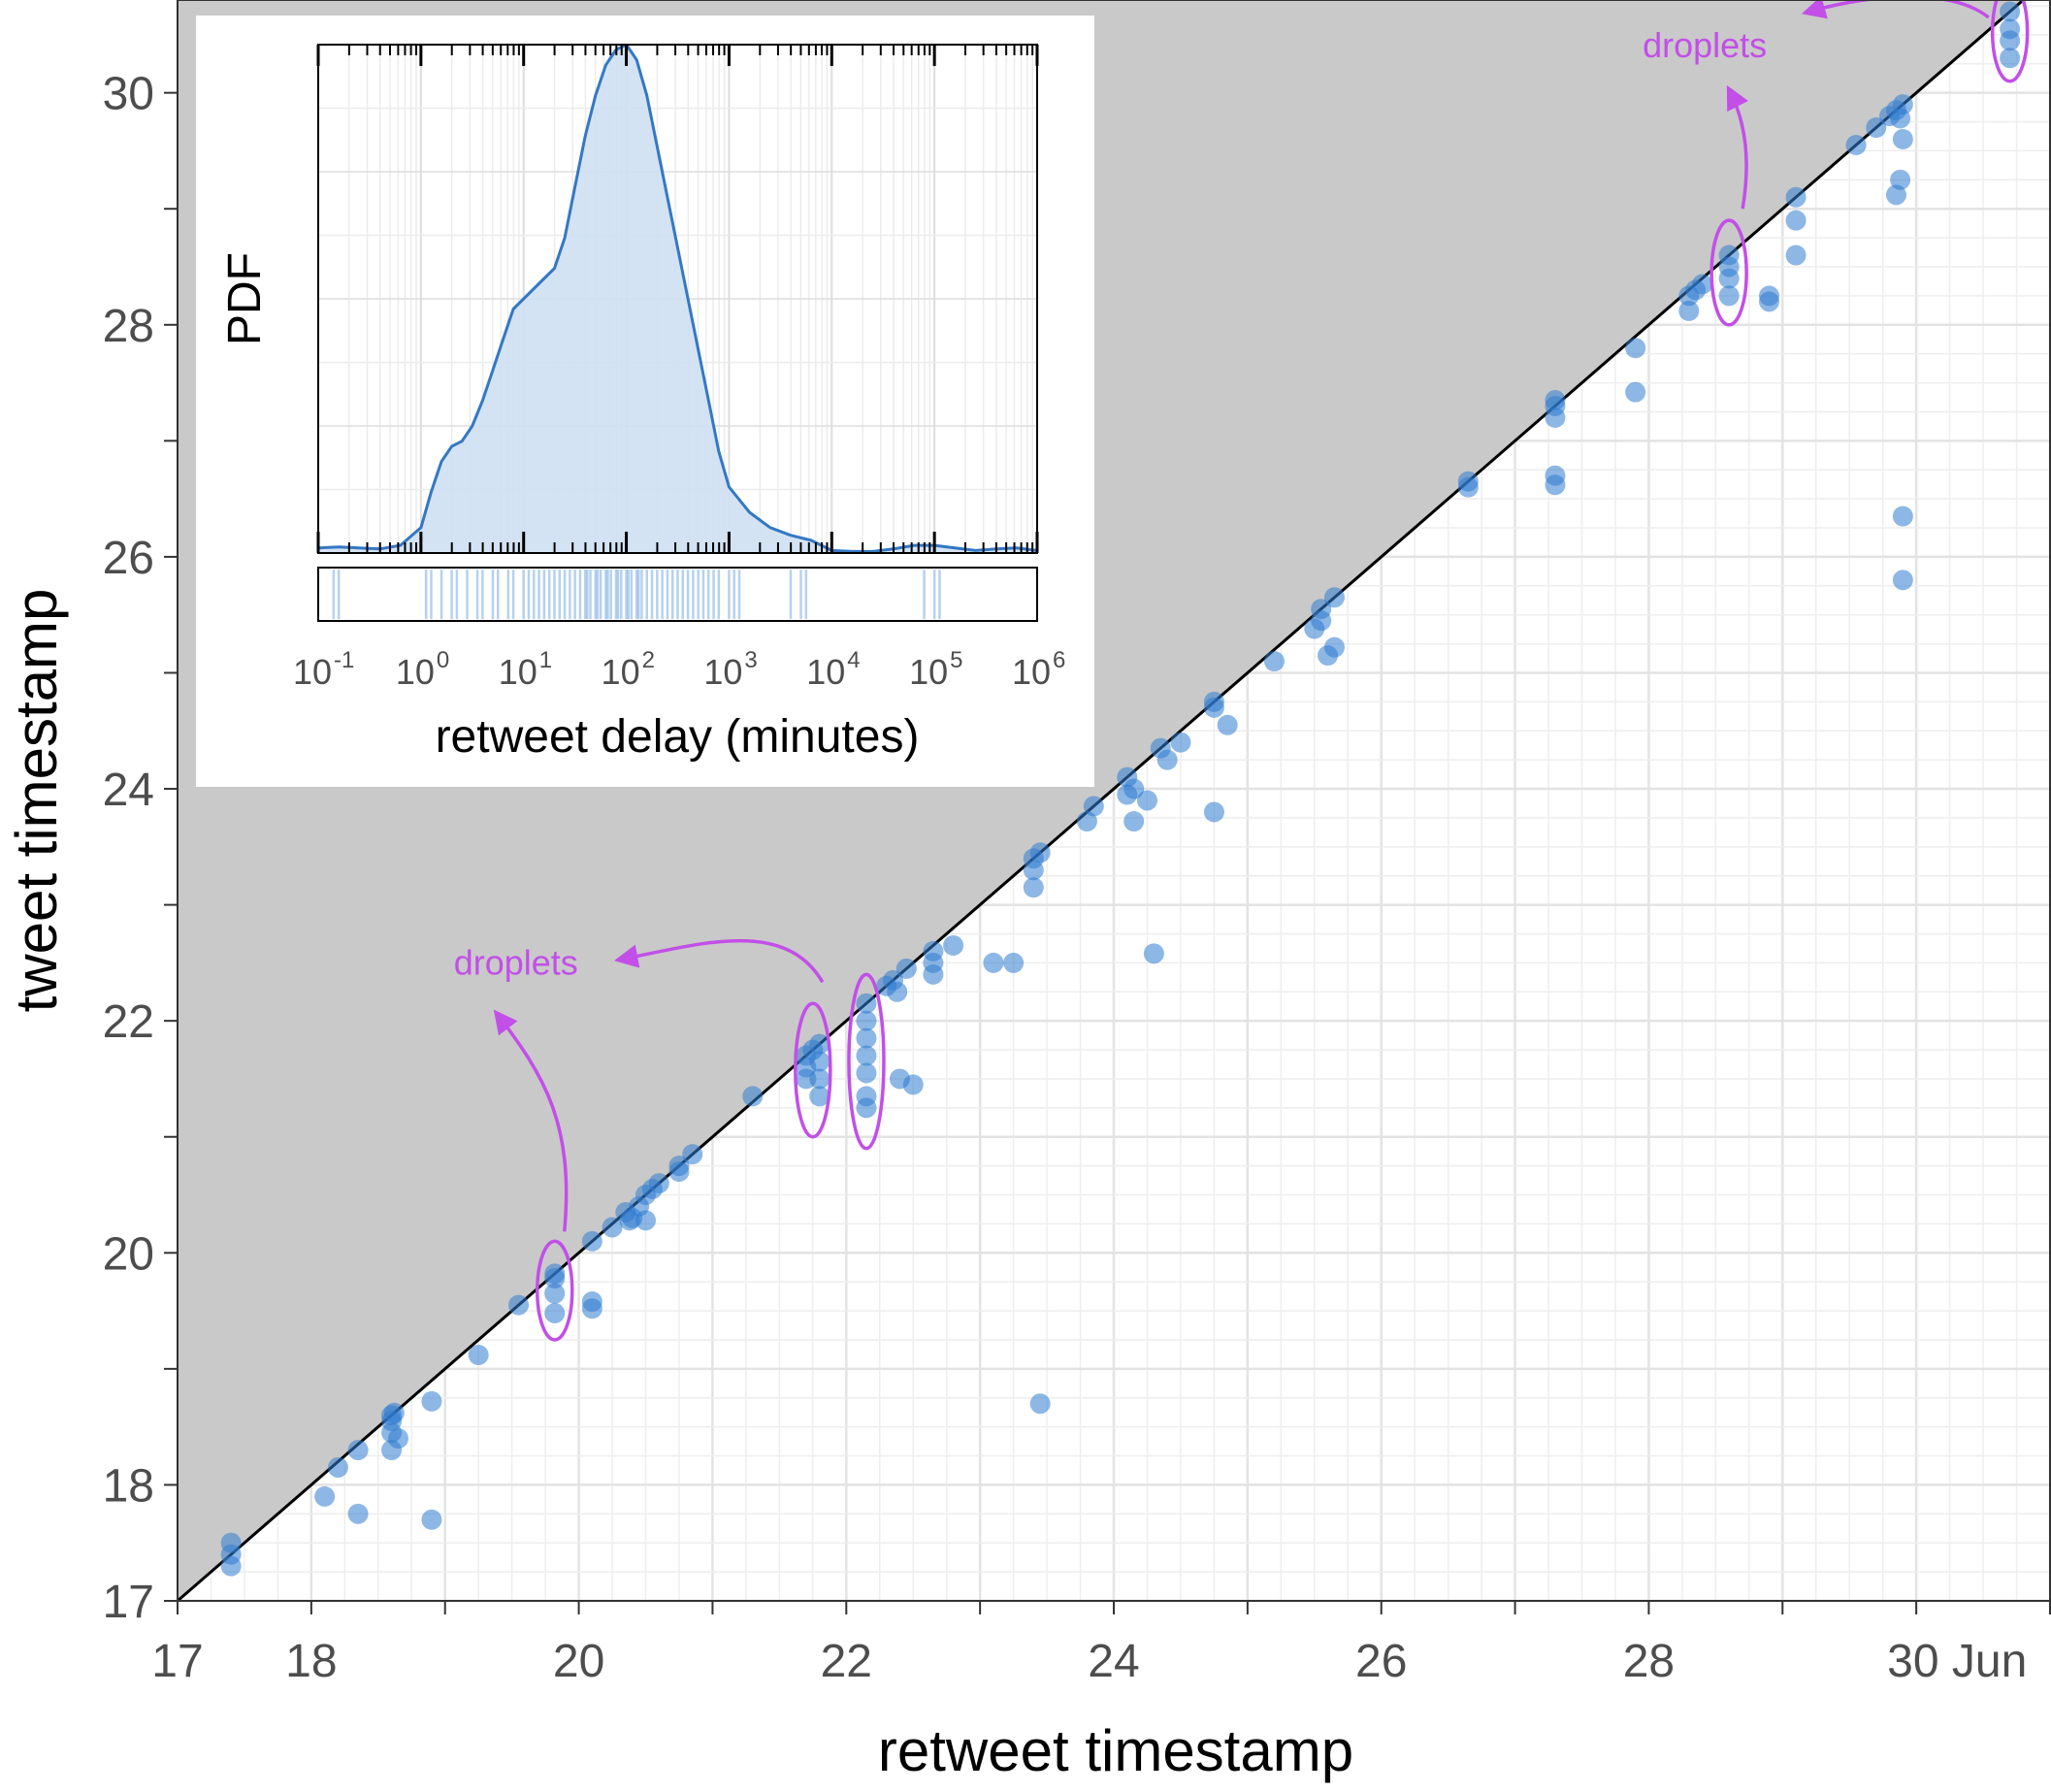 Image resolution: width=2051 pixels, height=1792 pixels. What do you see at coordinates (679, 669) in the screenshot?
I see `inset-x-axis: 10 -1 10 0 10 1 10 2 10 3 10 4 10 5 10 6` at bounding box center [679, 669].